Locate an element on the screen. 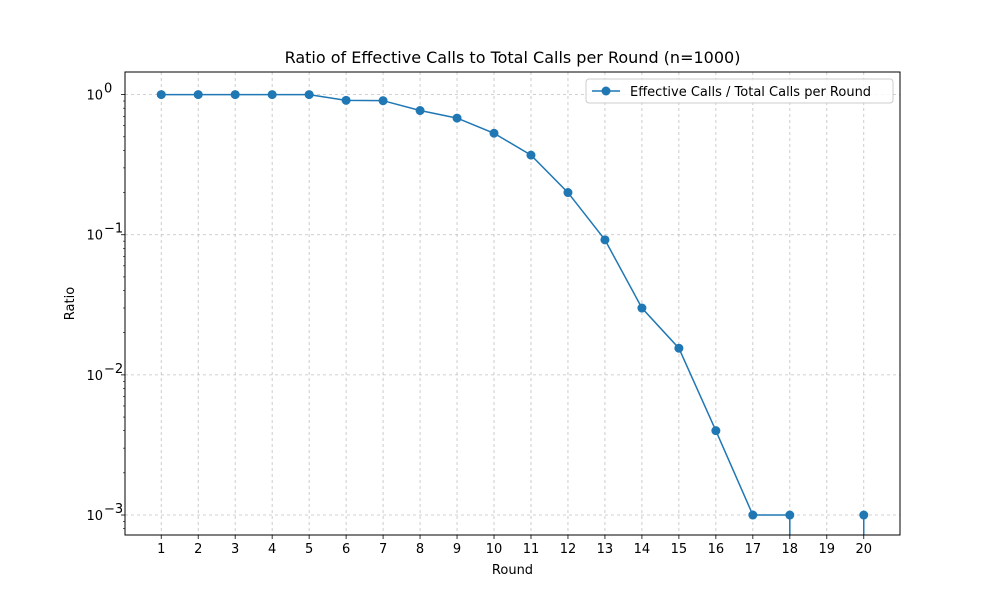  legend-entry-label: Effective Calls / Total Calls per Round is located at coordinates (750, 92).